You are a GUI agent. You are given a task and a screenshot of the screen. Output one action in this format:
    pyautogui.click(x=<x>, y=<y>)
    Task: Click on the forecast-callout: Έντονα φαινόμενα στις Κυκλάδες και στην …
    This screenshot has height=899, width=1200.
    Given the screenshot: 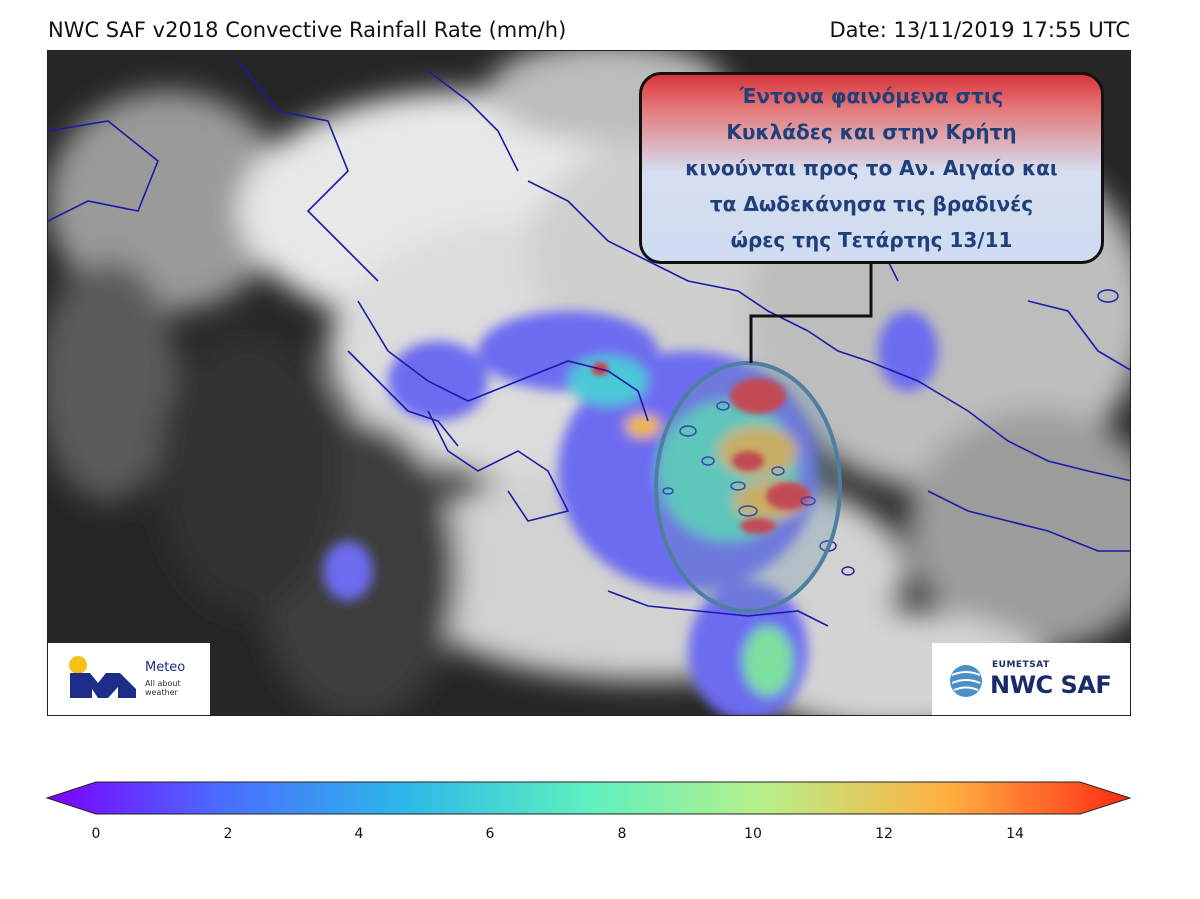 What is the action you would take?
    pyautogui.click(x=871, y=168)
    